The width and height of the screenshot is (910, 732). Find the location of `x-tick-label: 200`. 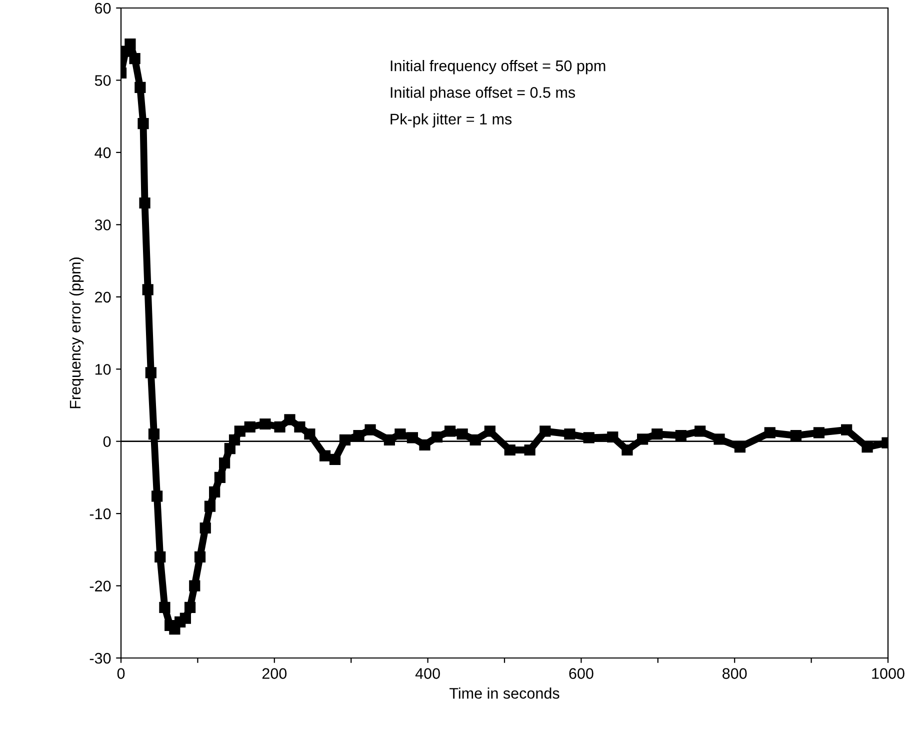

x-tick-label: 200 is located at coordinates (274, 673).